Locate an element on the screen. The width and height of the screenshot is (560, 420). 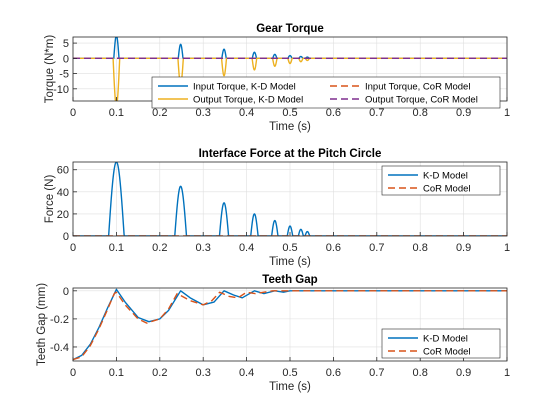
legend-entry-2: Input Torque, CoR Model is located at coordinates (417, 87).